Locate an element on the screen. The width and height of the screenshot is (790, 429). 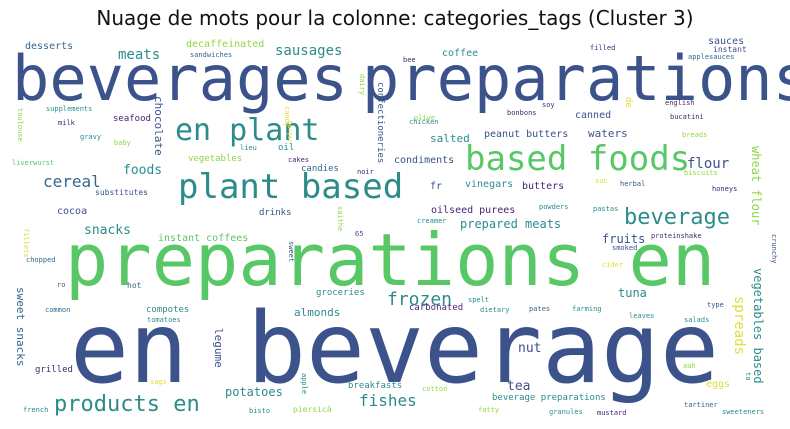
word-toulouse: toulouse is located at coordinates (20, 125).